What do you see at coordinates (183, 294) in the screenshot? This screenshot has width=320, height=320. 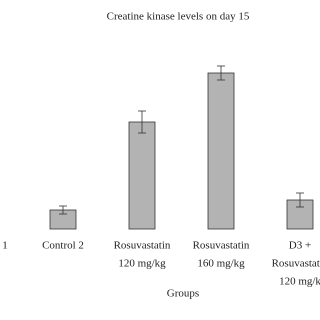 I see `x-axis-label: Groups` at bounding box center [183, 294].